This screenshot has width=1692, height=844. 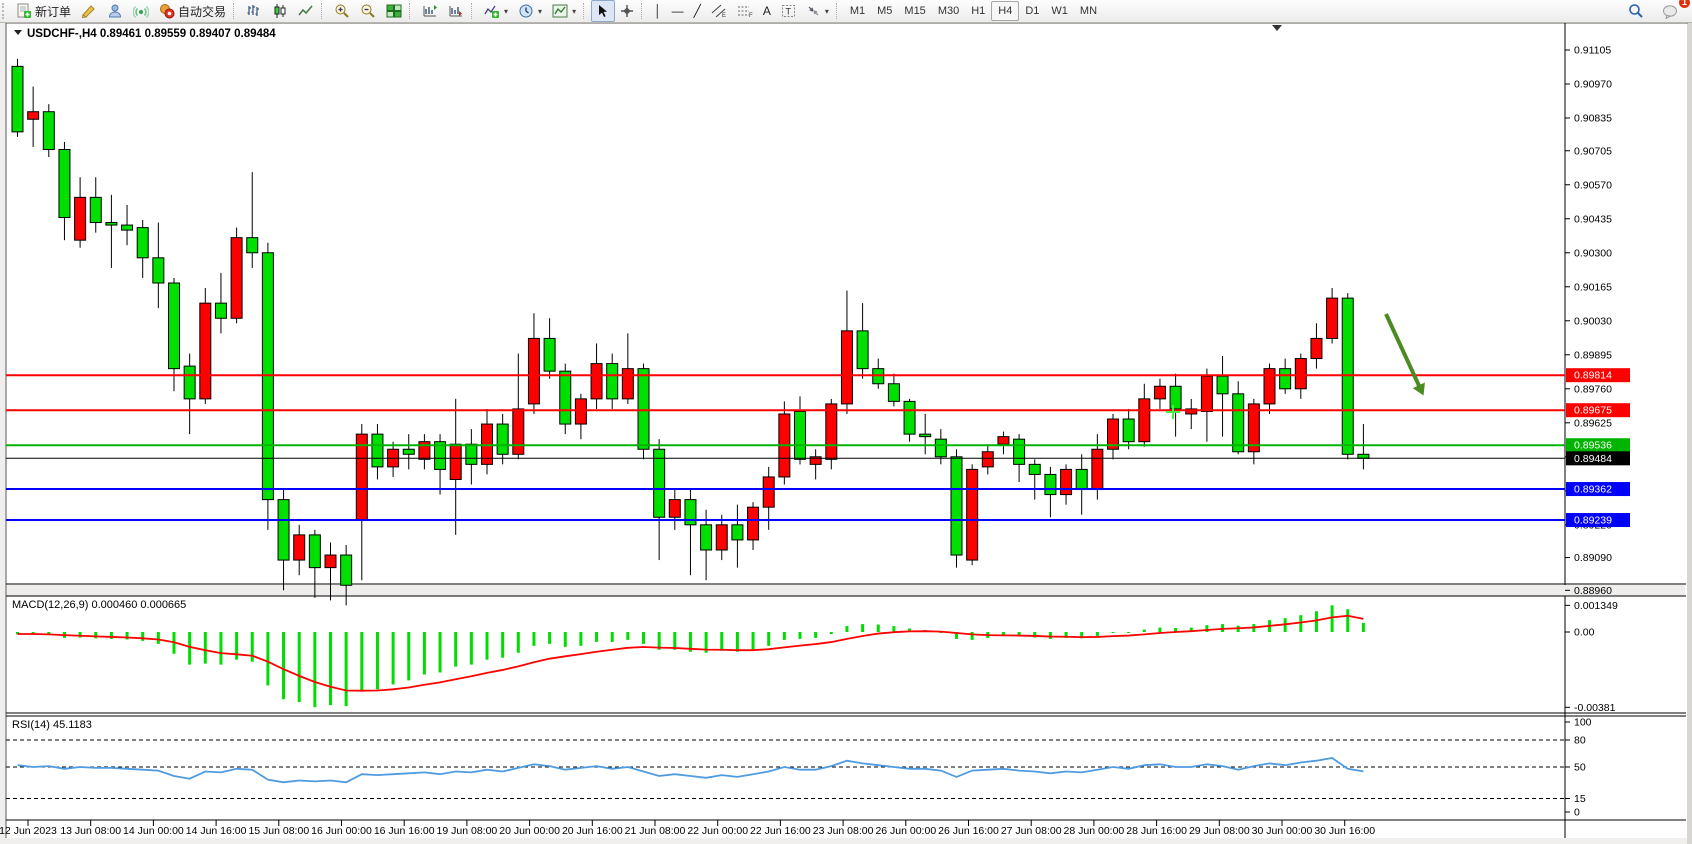 I want to click on price-tick-label: 0.90030, so click(x=1593, y=321).